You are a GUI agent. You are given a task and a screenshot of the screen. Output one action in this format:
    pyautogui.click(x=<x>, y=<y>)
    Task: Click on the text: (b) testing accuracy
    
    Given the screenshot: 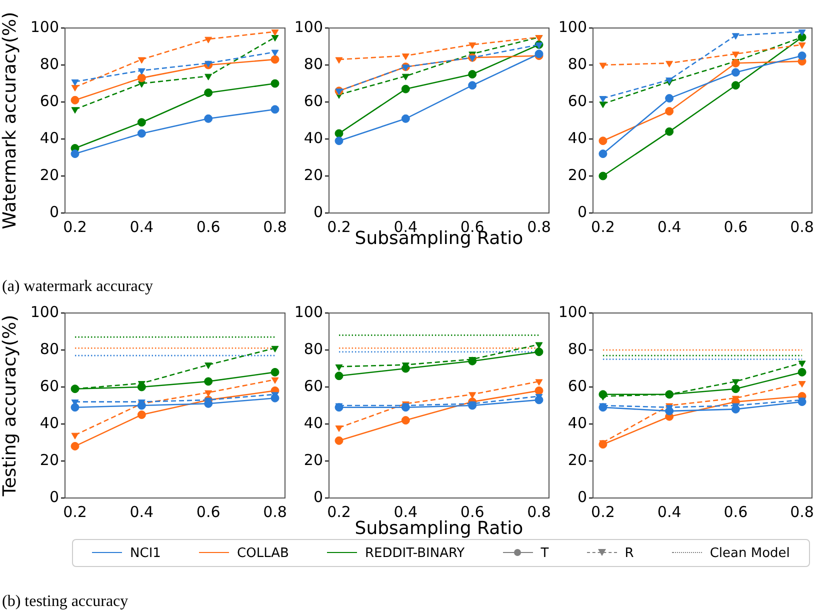 What is the action you would take?
    pyautogui.click(x=65, y=602)
    